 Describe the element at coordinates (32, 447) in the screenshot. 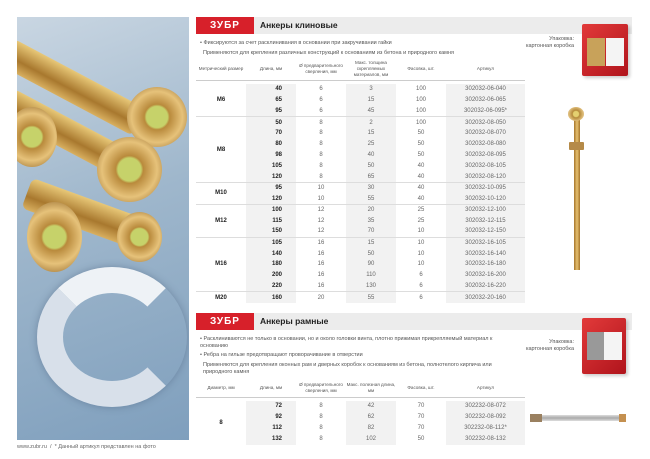

I see `site-url: www.zubr.ru` at that location.